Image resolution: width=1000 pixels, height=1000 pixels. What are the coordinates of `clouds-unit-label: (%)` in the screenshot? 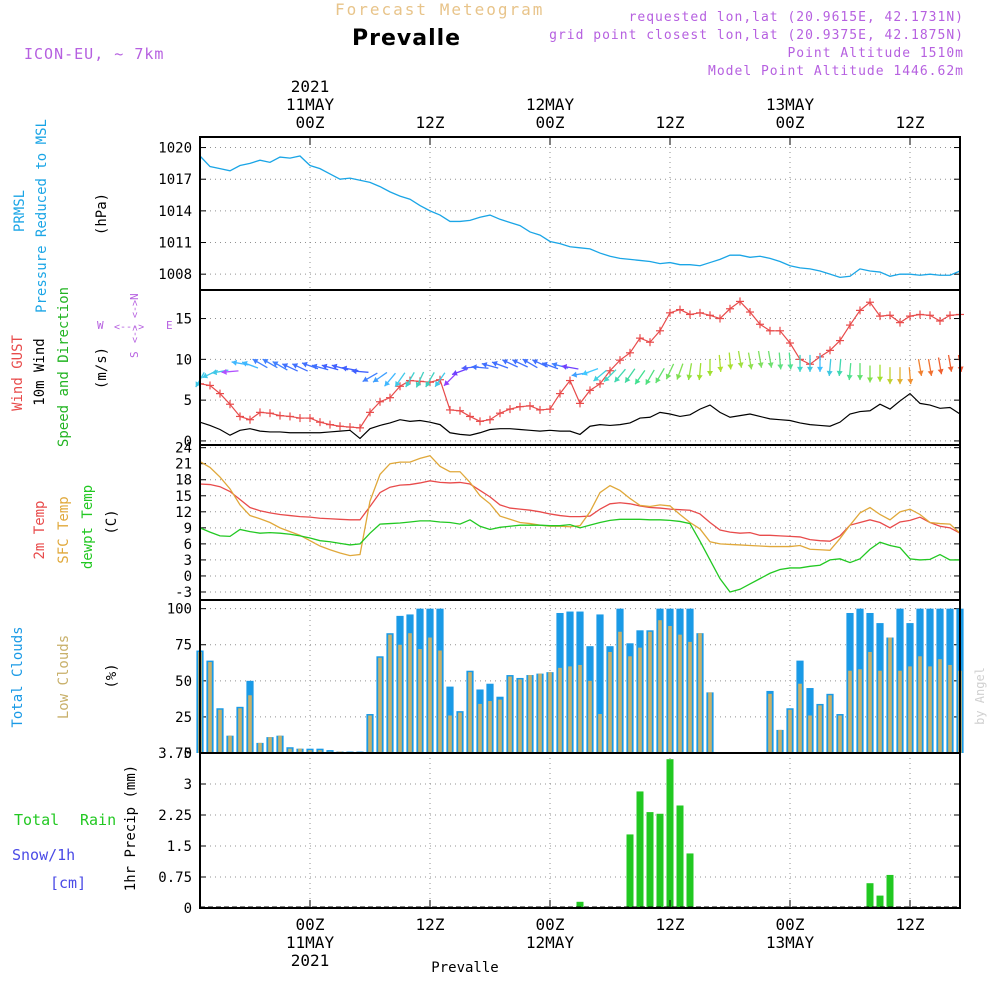 It's located at (112, 675).